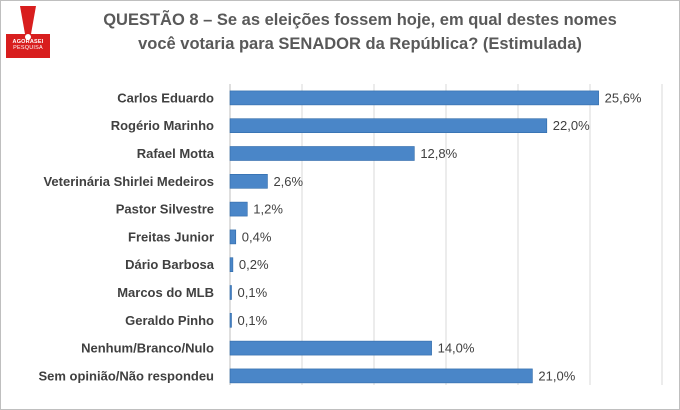 This screenshot has width=680, height=410. I want to click on agorasei-logo, so click(28, 31).